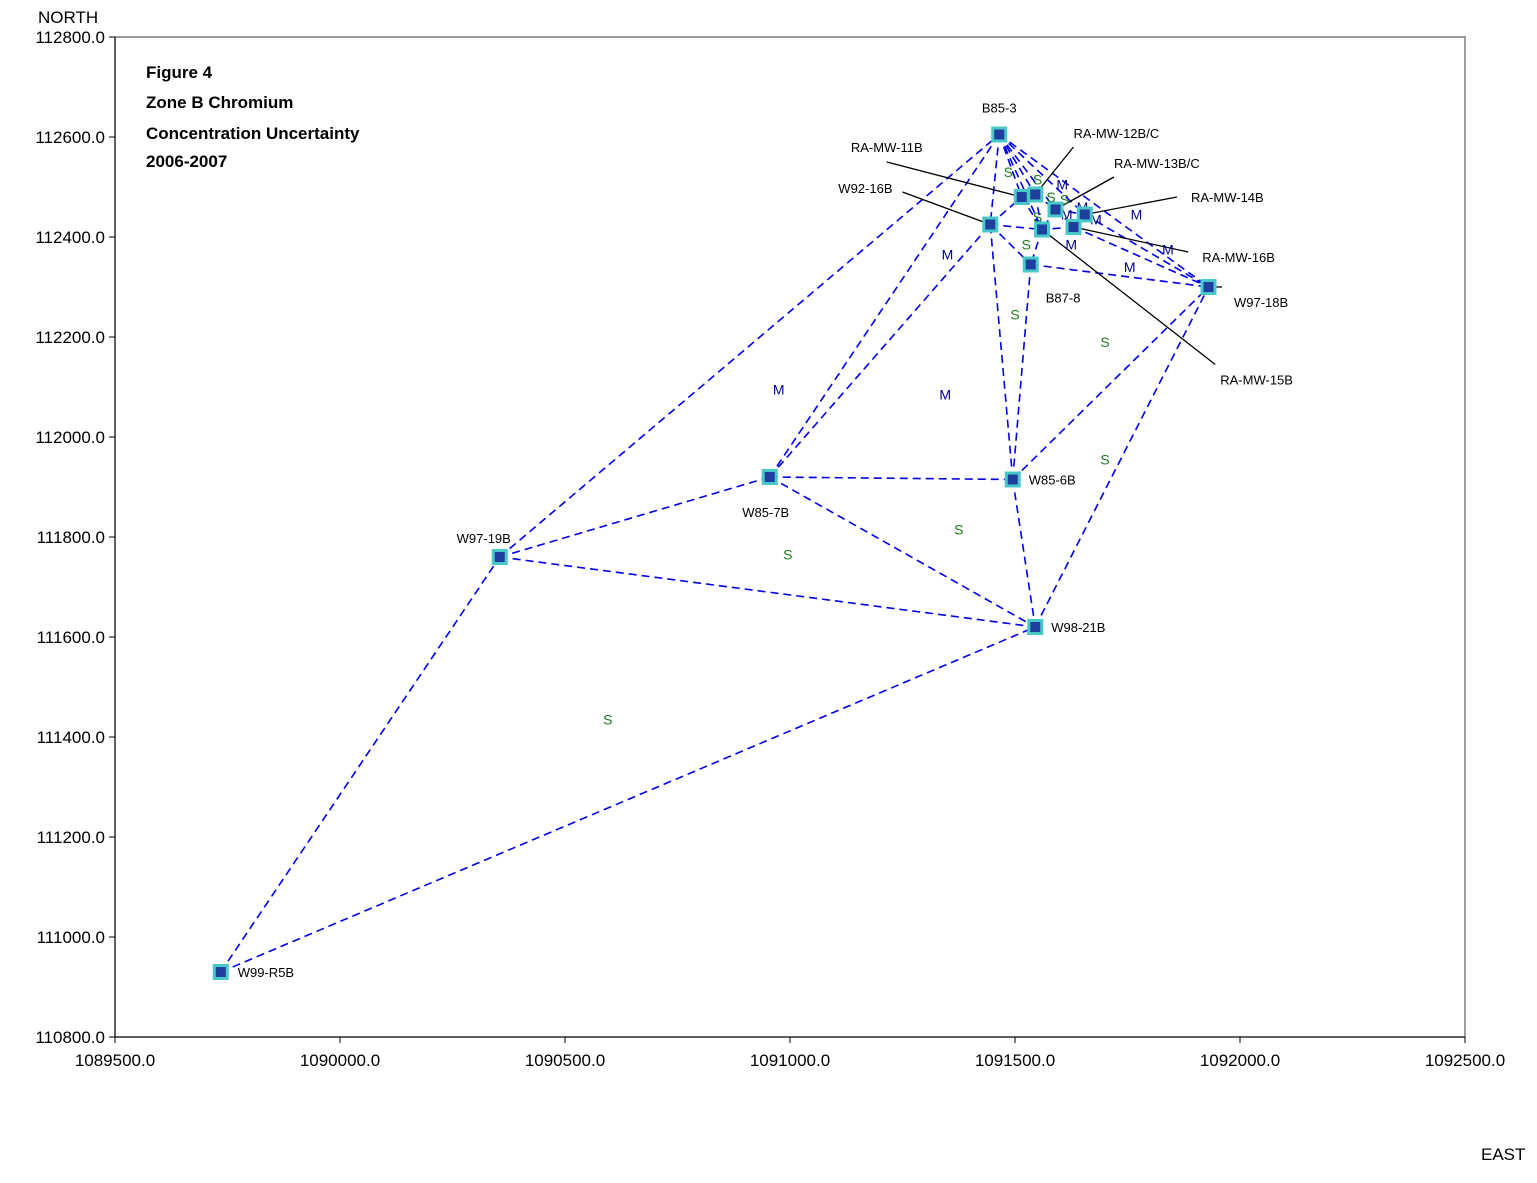 The width and height of the screenshot is (1537, 1183). I want to click on y-tick-label: 112600.0, so click(70, 137).